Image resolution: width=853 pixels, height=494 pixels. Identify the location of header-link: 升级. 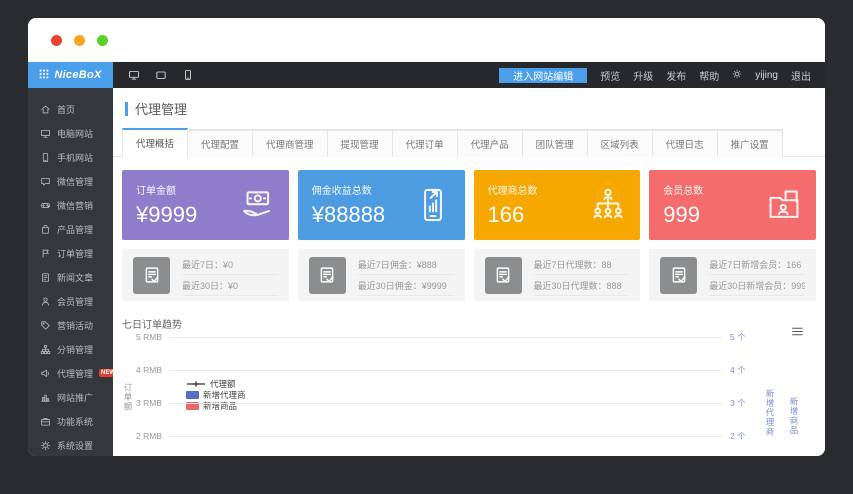
(643, 77).